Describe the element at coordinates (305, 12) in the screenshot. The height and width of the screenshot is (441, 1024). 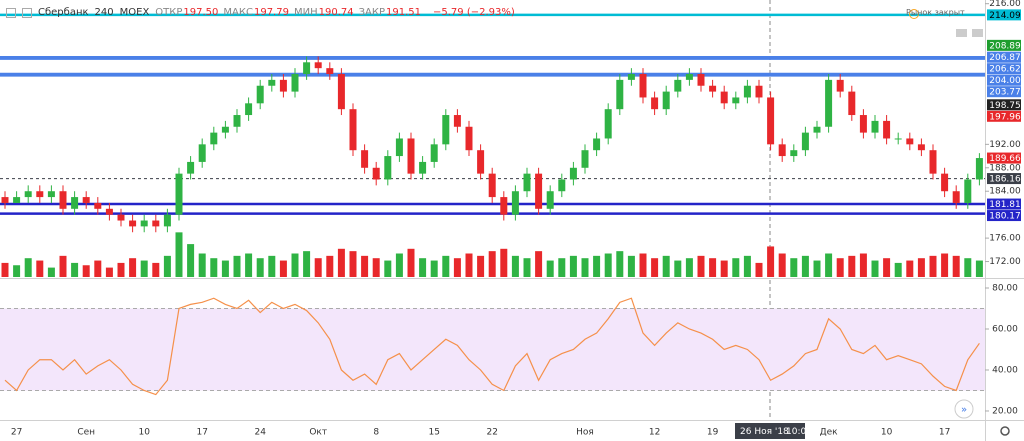
I see `ohlc-label: МИН` at that location.